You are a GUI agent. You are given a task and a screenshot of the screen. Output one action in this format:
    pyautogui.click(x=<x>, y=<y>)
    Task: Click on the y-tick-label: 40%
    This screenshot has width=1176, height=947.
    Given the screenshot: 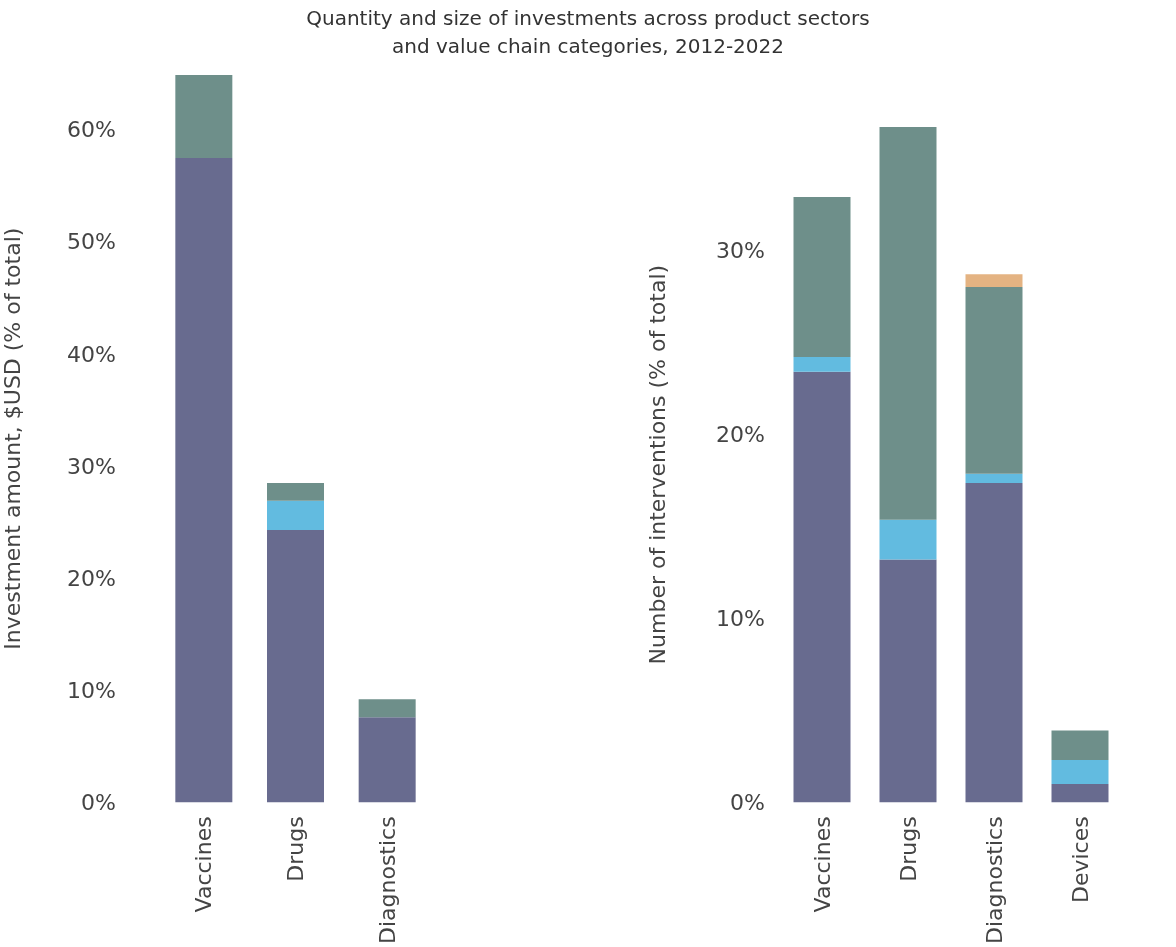 What is the action you would take?
    pyautogui.click(x=91, y=354)
    